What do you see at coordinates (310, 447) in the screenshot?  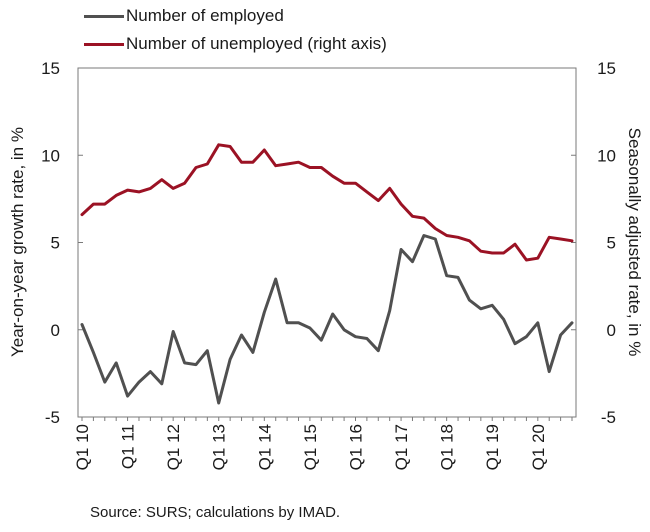 I see `x-tick-label: Q1 15` at bounding box center [310, 447].